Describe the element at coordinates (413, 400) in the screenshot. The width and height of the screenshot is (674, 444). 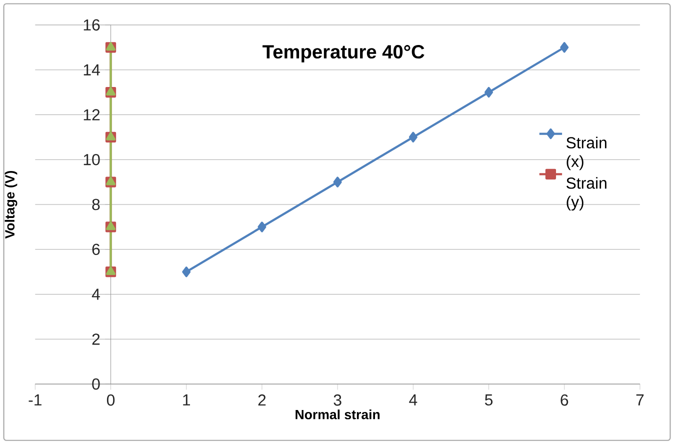
I see `x-tick-label: 4` at that location.